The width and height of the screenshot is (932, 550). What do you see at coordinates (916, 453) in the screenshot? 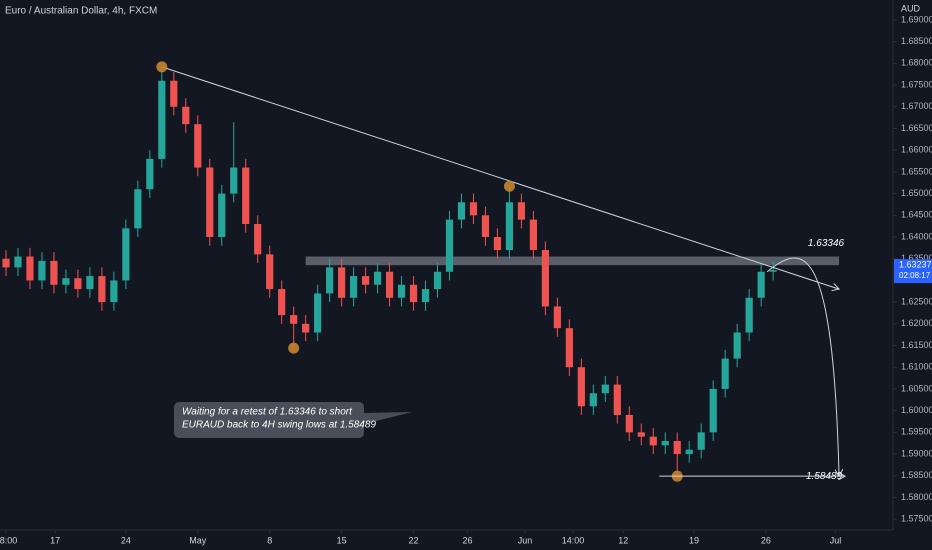
I see `y-tick-label: 1.59000` at bounding box center [916, 453].